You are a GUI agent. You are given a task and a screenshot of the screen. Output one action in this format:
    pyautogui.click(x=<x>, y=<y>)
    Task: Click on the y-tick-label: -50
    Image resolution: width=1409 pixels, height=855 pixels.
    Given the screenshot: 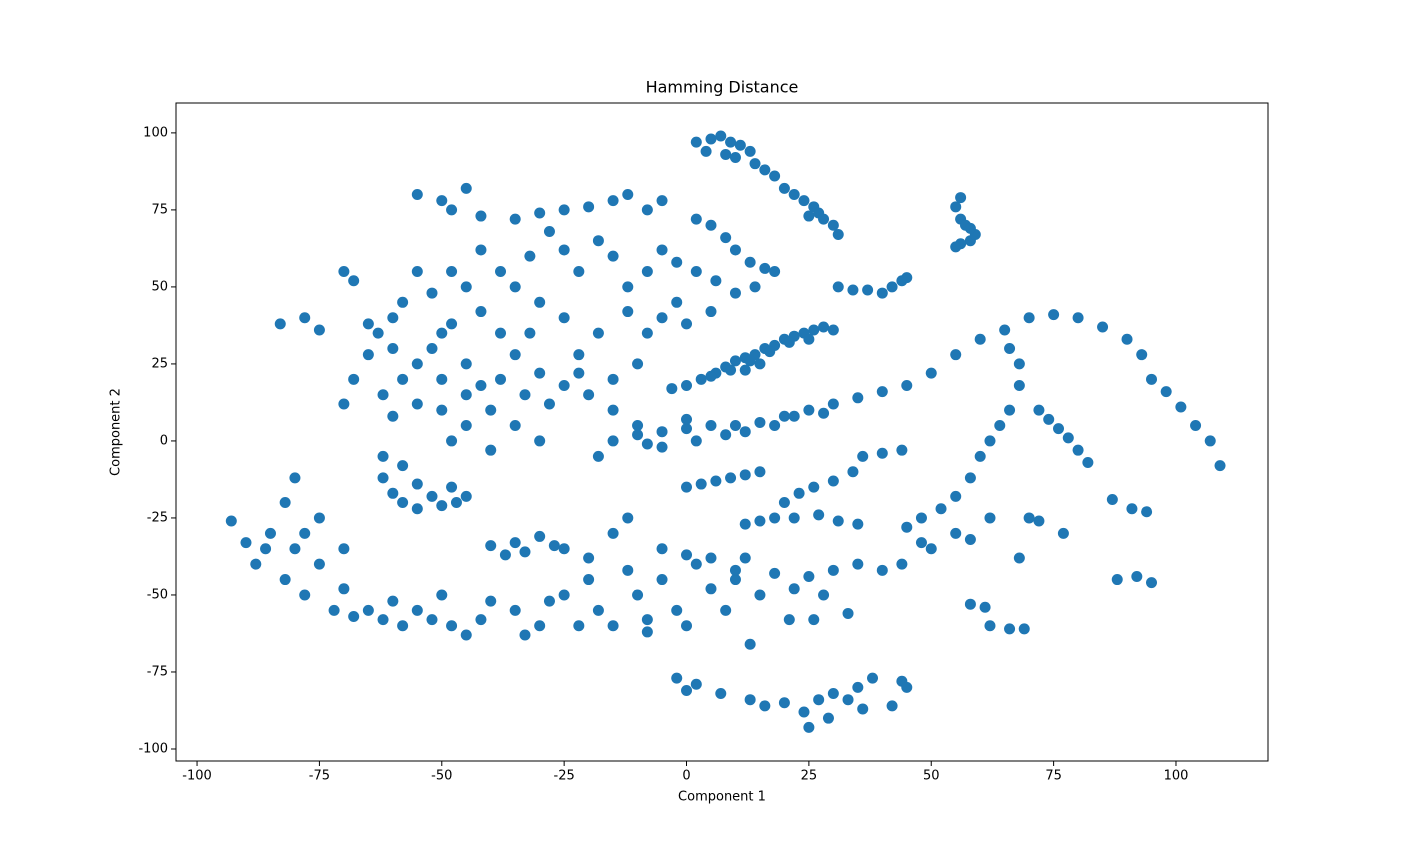 What is the action you would take?
    pyautogui.click(x=157, y=594)
    